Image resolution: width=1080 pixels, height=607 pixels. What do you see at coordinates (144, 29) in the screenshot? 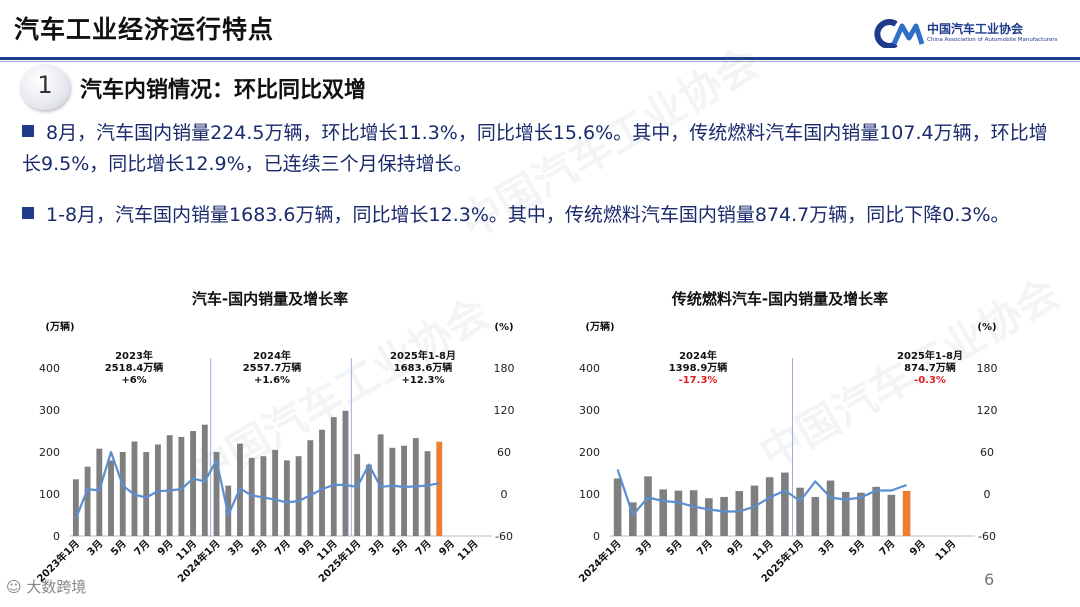
I see `page-title: 汽车工业经济运行特点` at bounding box center [144, 29].